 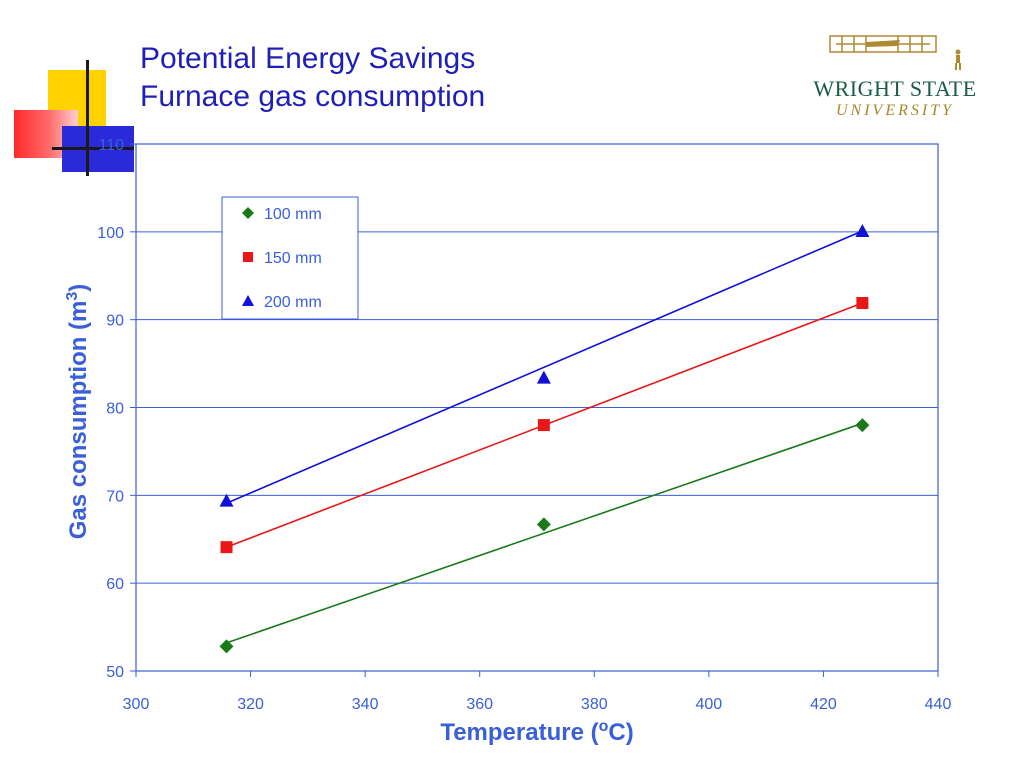 What do you see at coordinates (115, 496) in the screenshot?
I see `y-tick-label-70: 70` at bounding box center [115, 496].